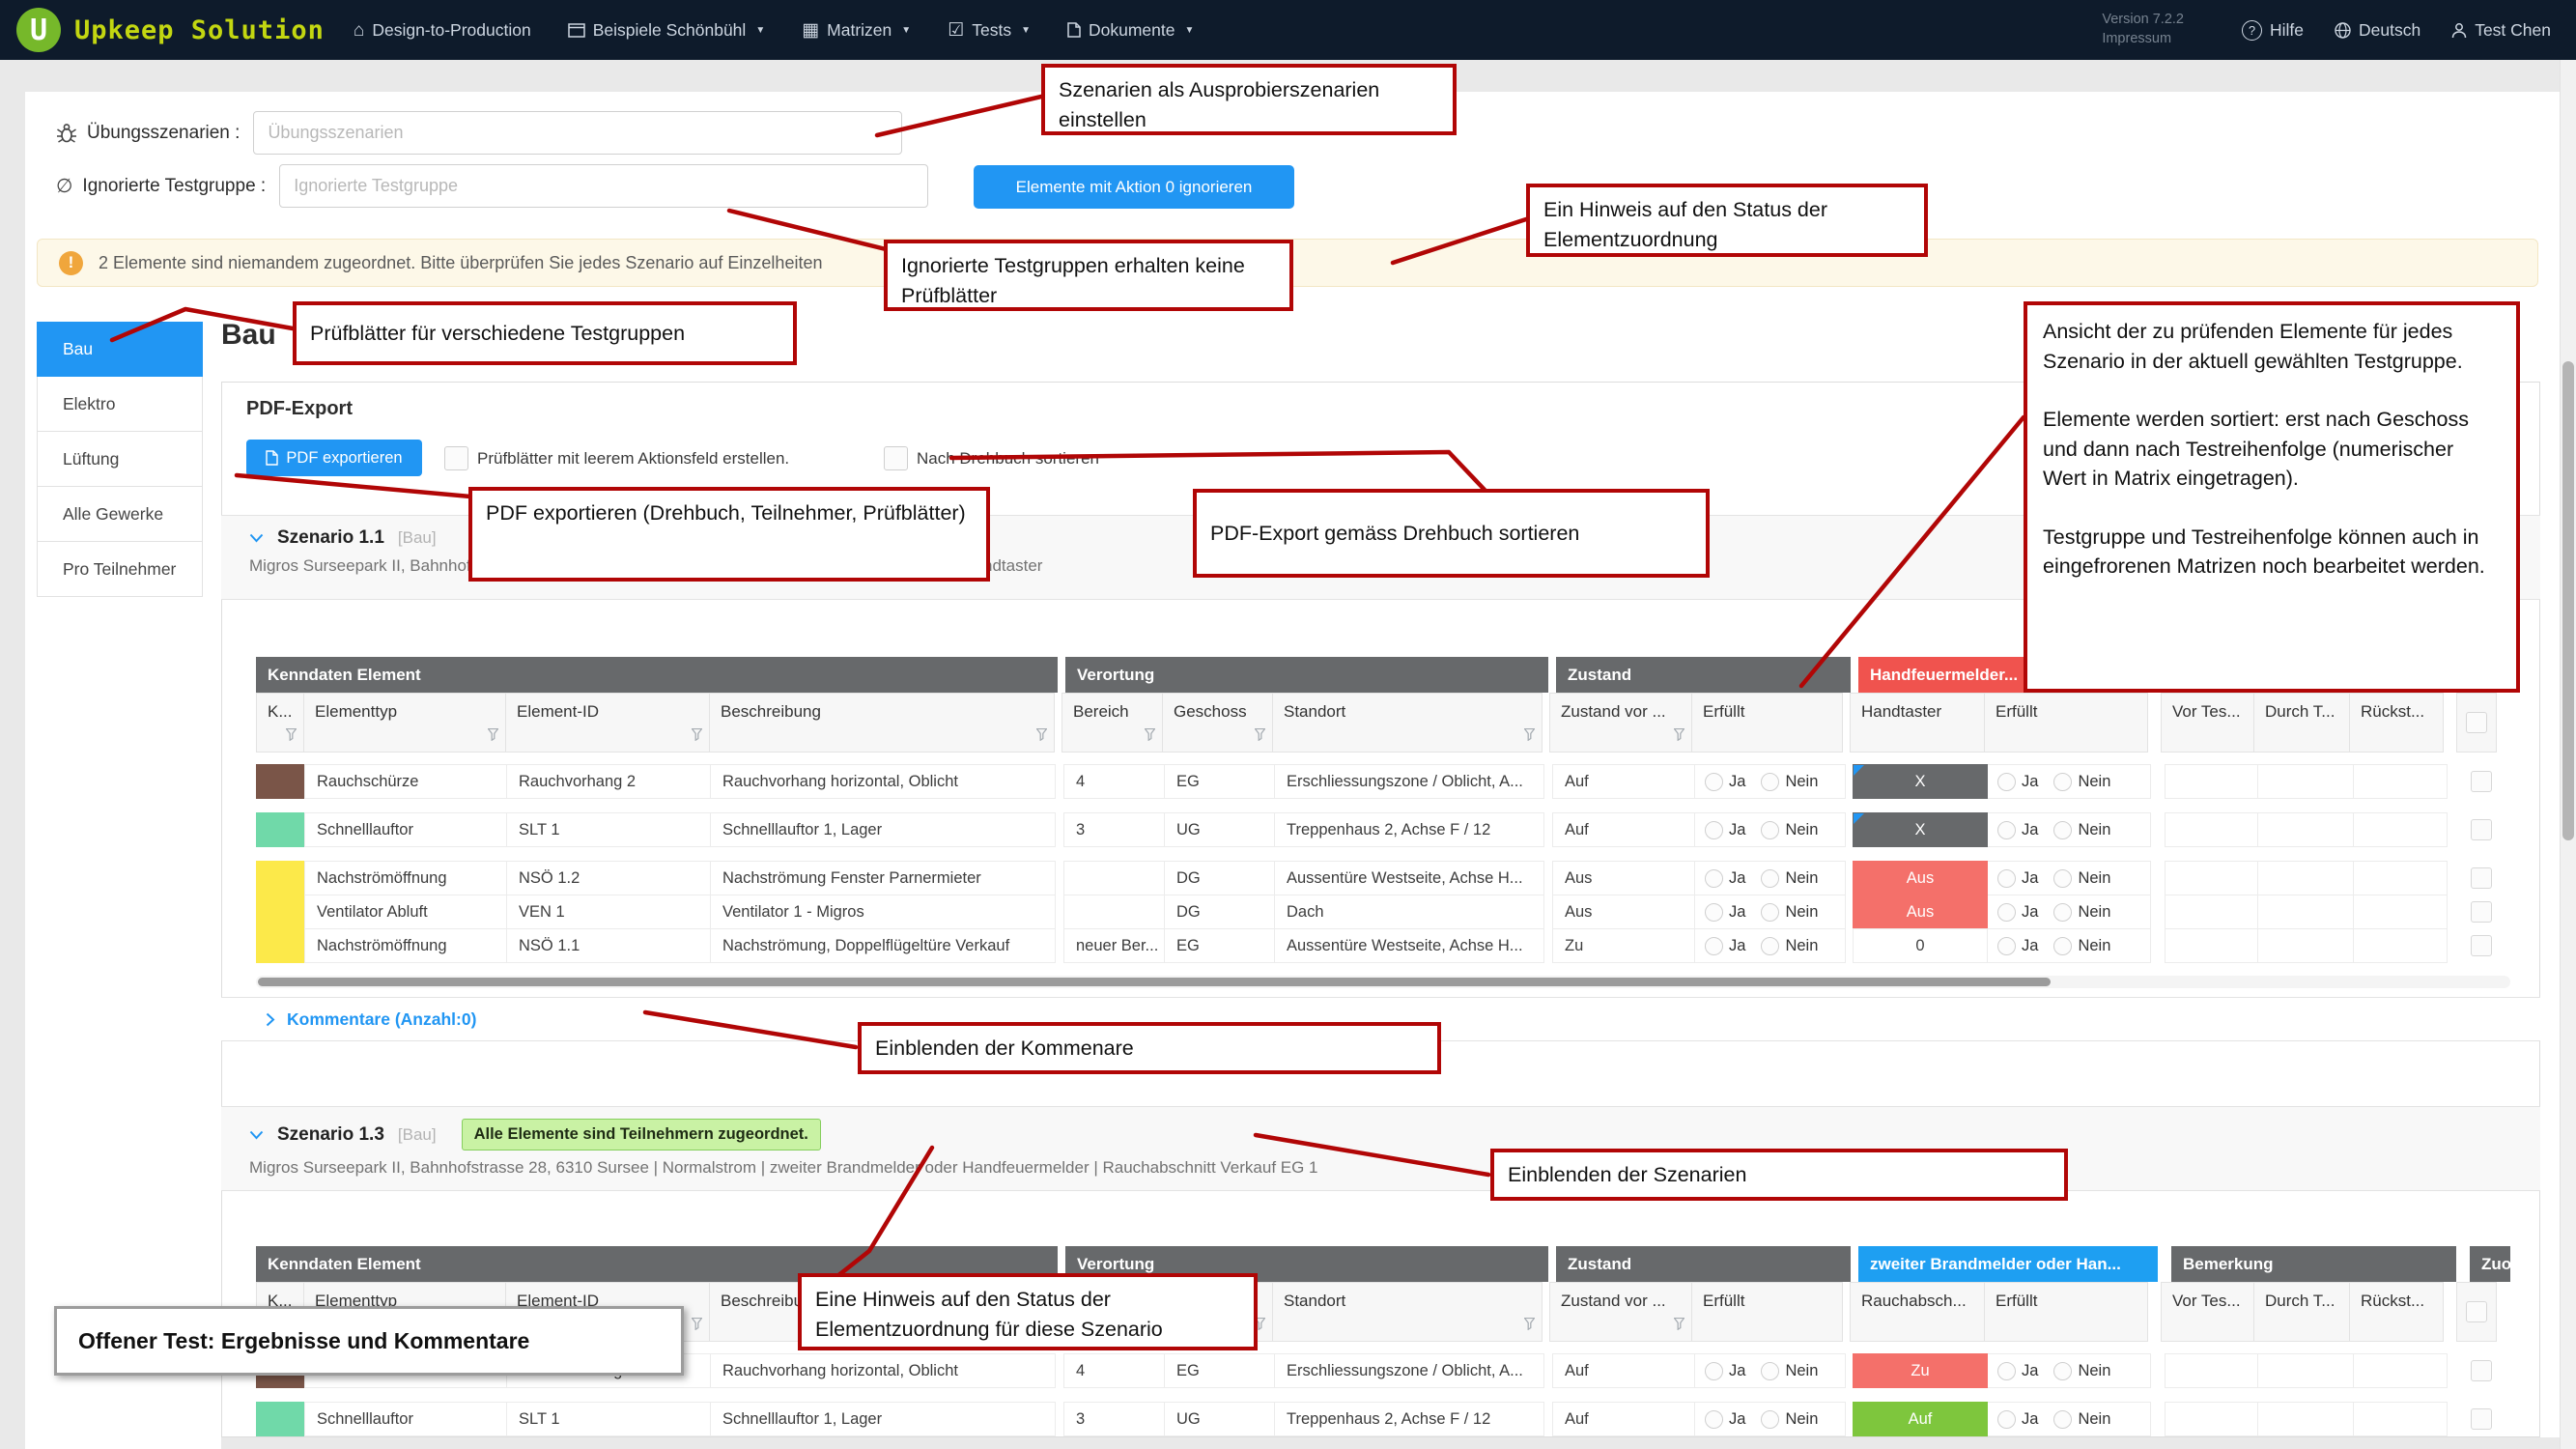 The width and height of the screenshot is (2576, 1449). I want to click on sidebar-item-elektro: Elektro, so click(120, 404).